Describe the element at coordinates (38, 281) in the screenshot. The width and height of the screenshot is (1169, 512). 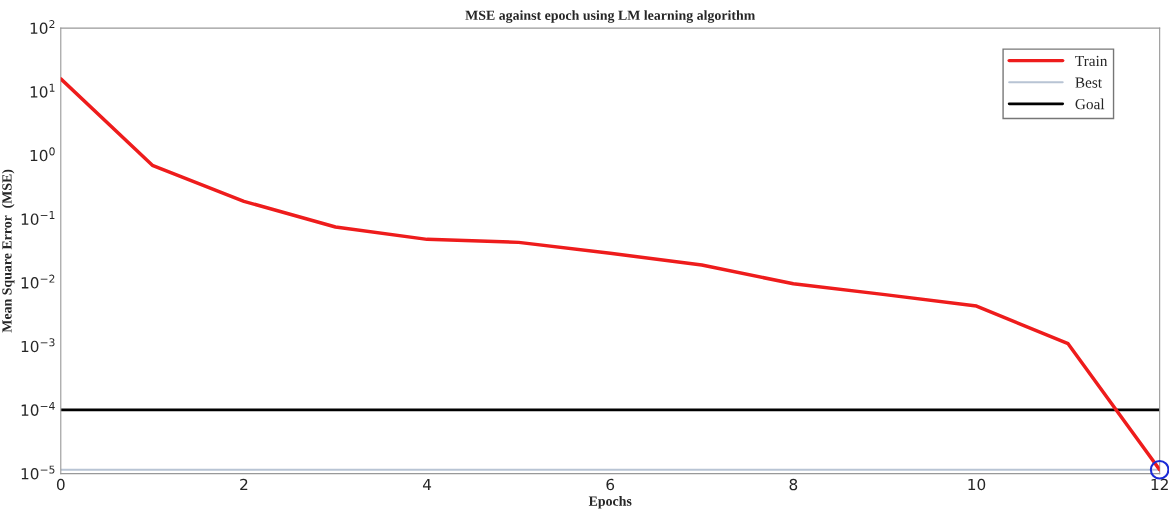
I see `y-tick-label: 10$^{−2}$` at that location.